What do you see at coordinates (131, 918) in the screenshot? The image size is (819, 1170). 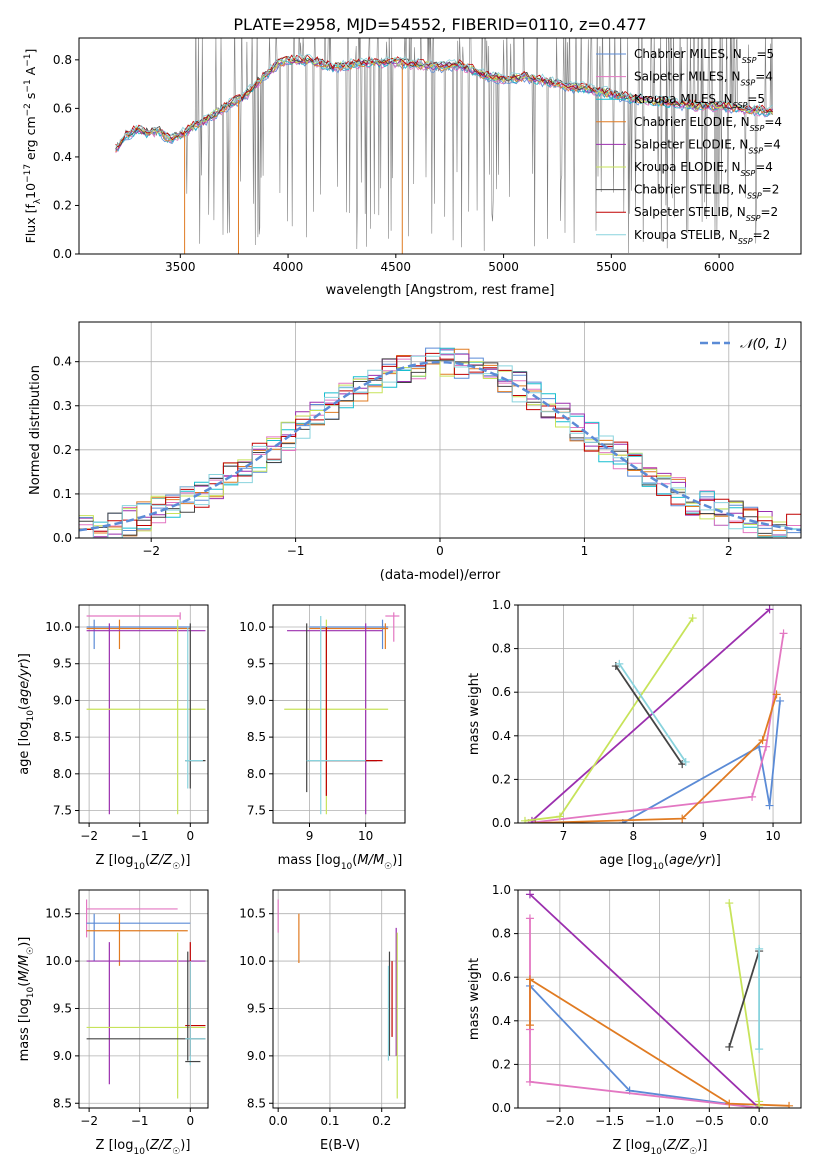 I see `errorbar-salpeter_miles` at bounding box center [131, 918].